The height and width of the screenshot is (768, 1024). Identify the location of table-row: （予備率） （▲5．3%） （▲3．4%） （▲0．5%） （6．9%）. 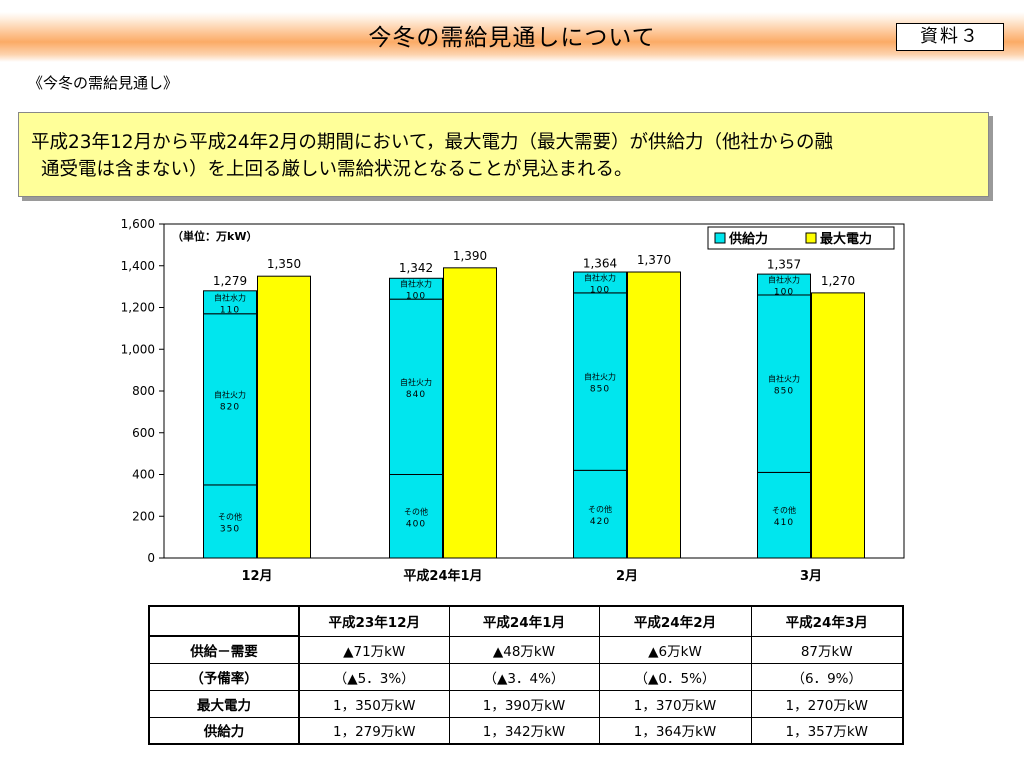
(526, 676).